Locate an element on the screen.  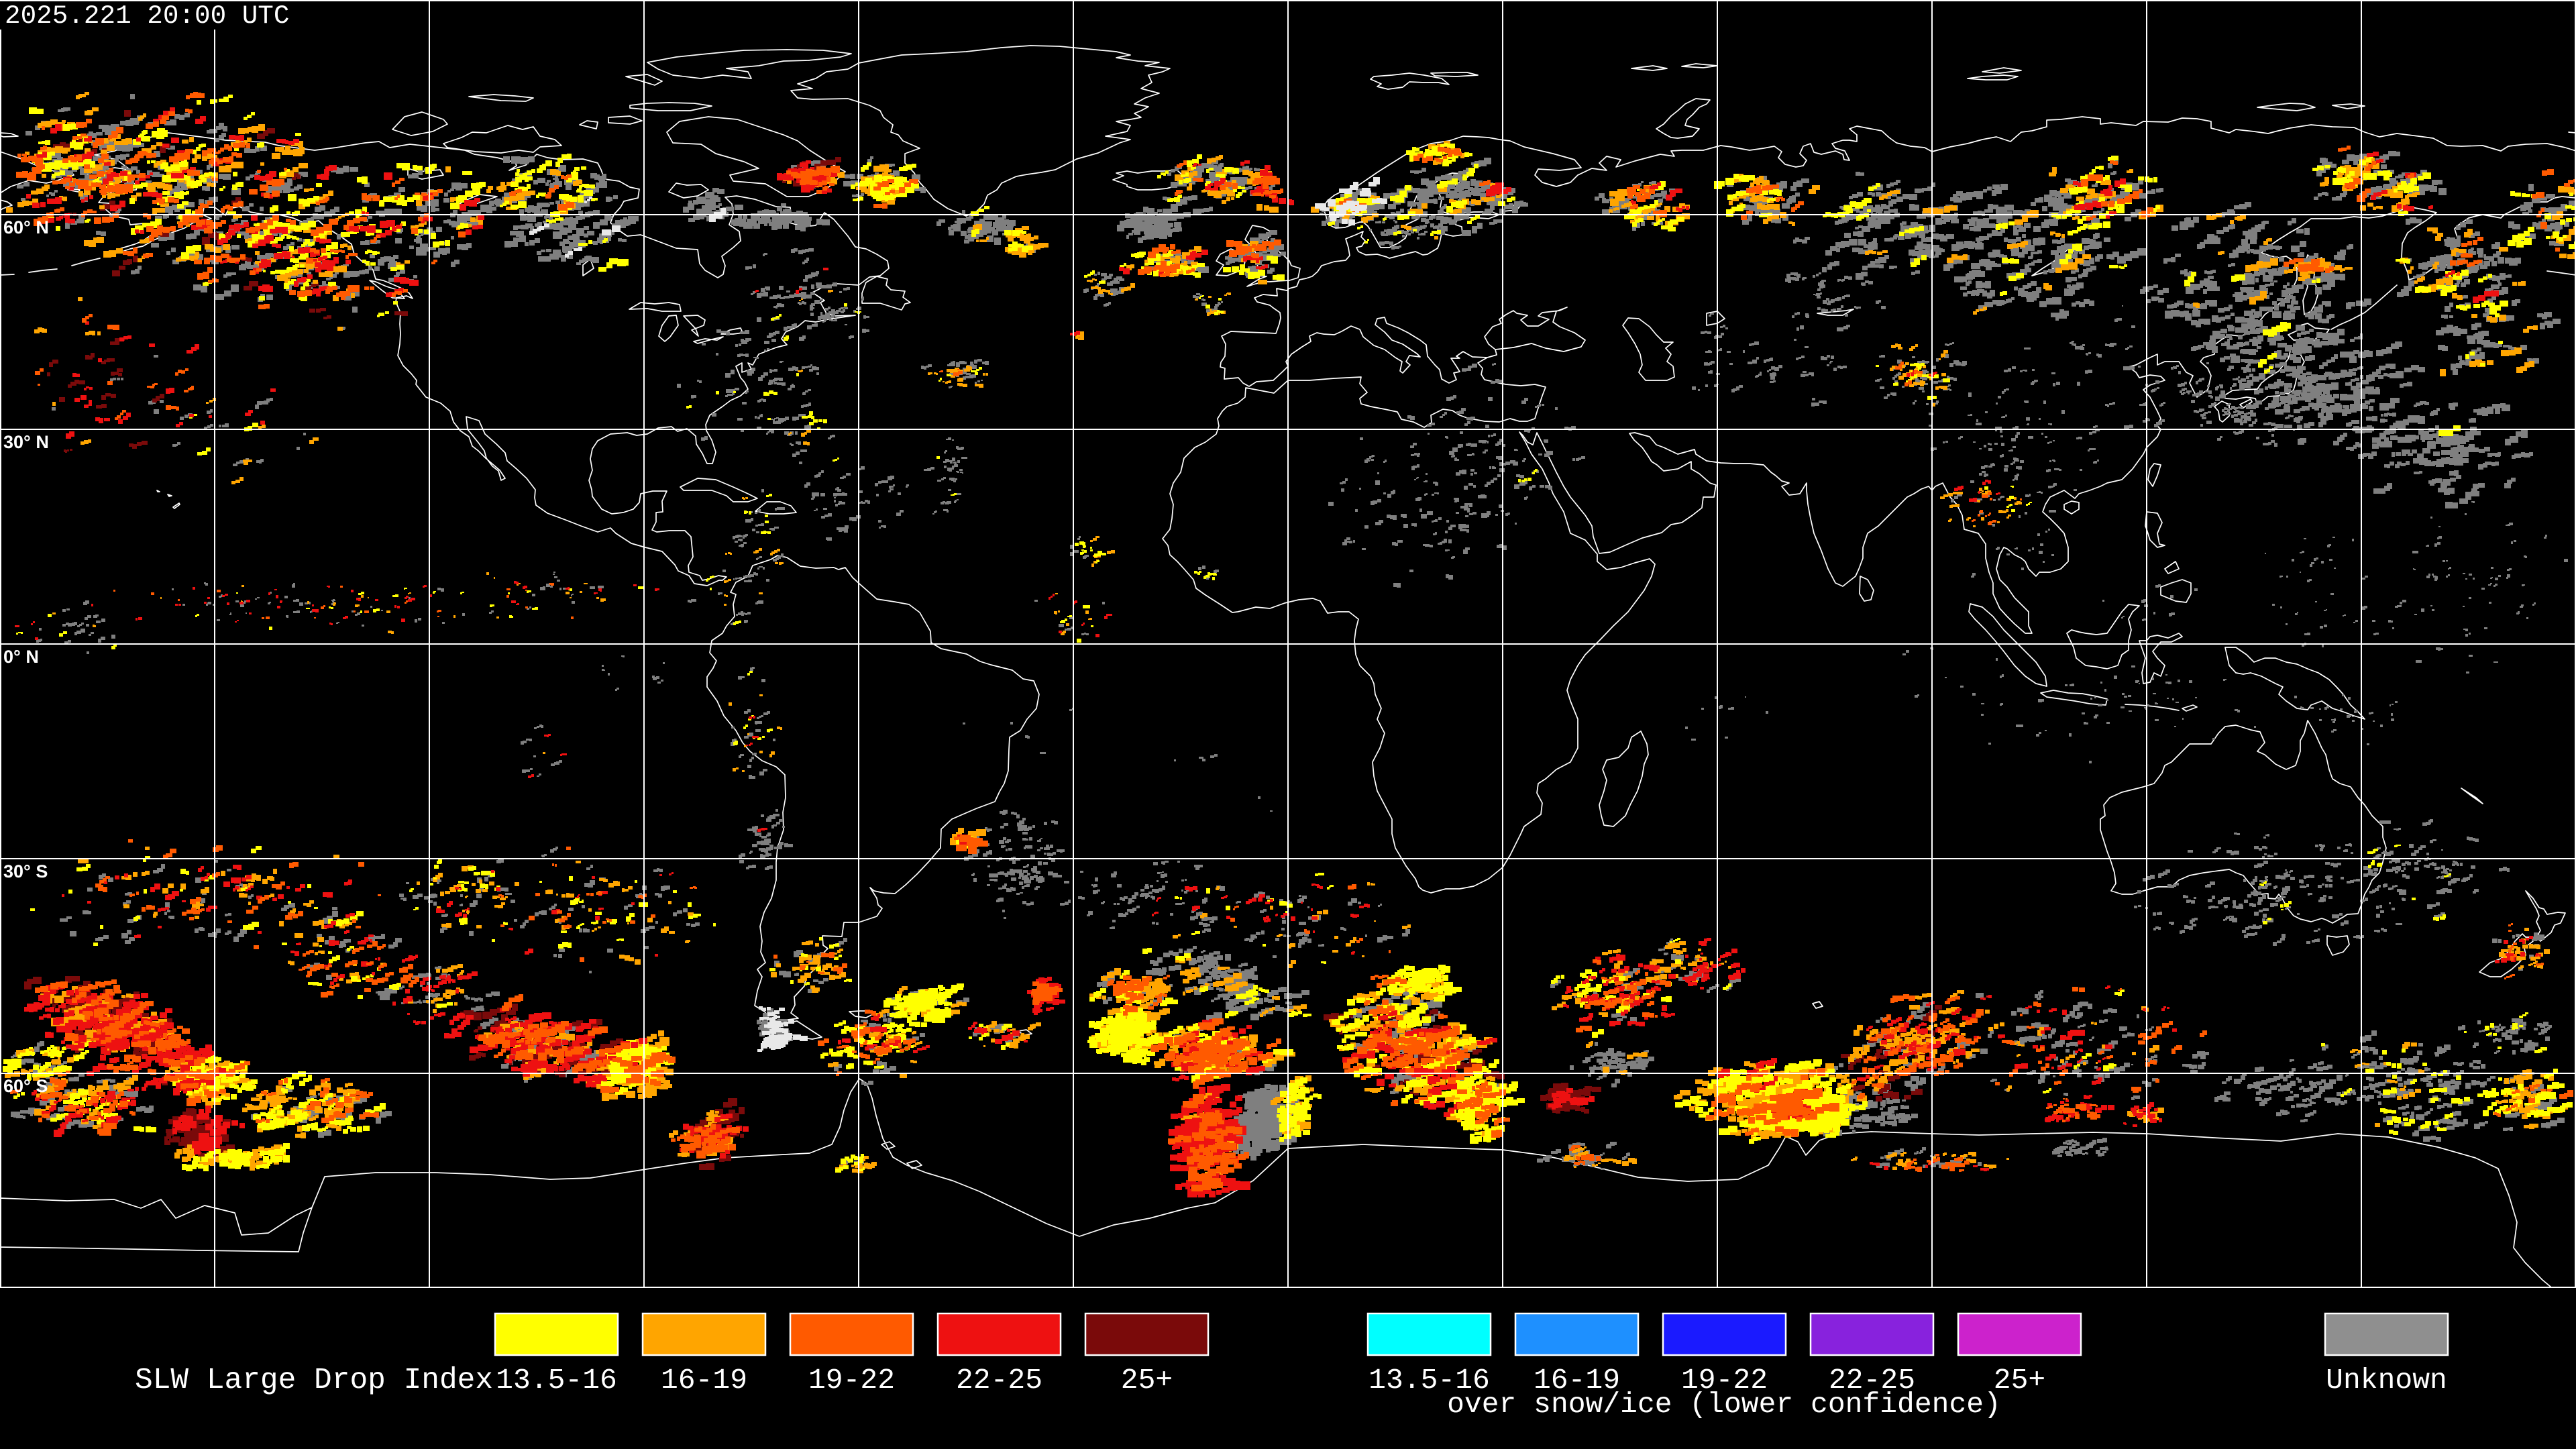
svg-text: 60° S is located at coordinates (25, 1086).